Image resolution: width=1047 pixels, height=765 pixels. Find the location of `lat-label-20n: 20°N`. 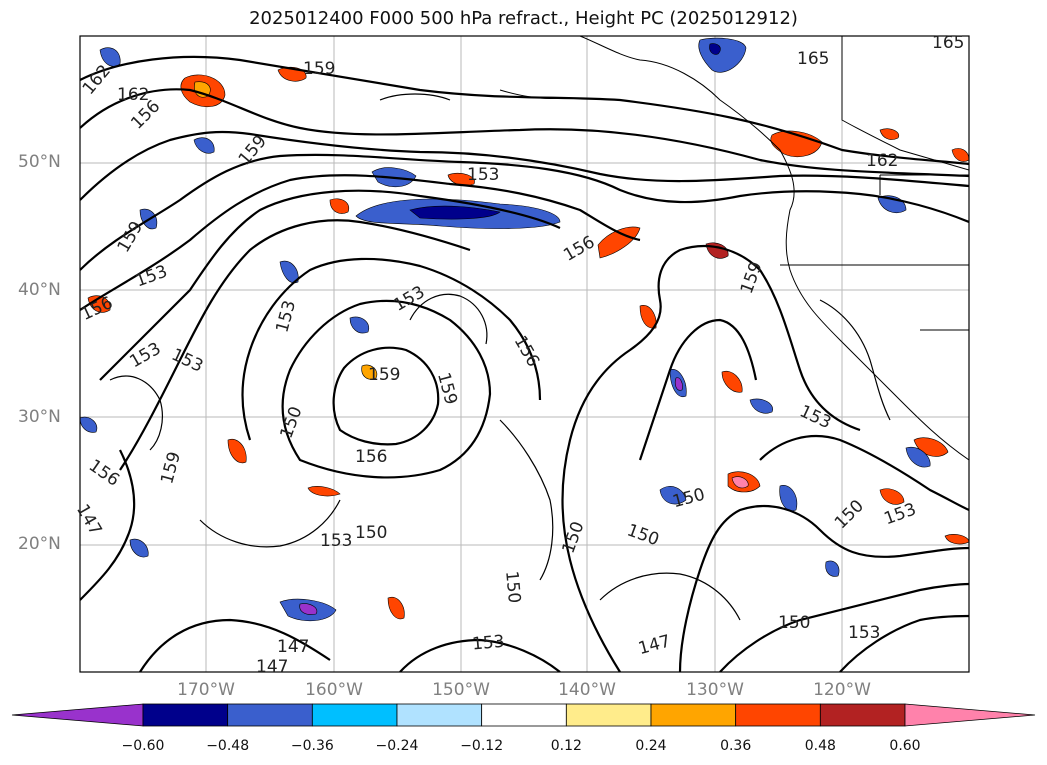

lat-label-20n: 20°N is located at coordinates (39, 544).